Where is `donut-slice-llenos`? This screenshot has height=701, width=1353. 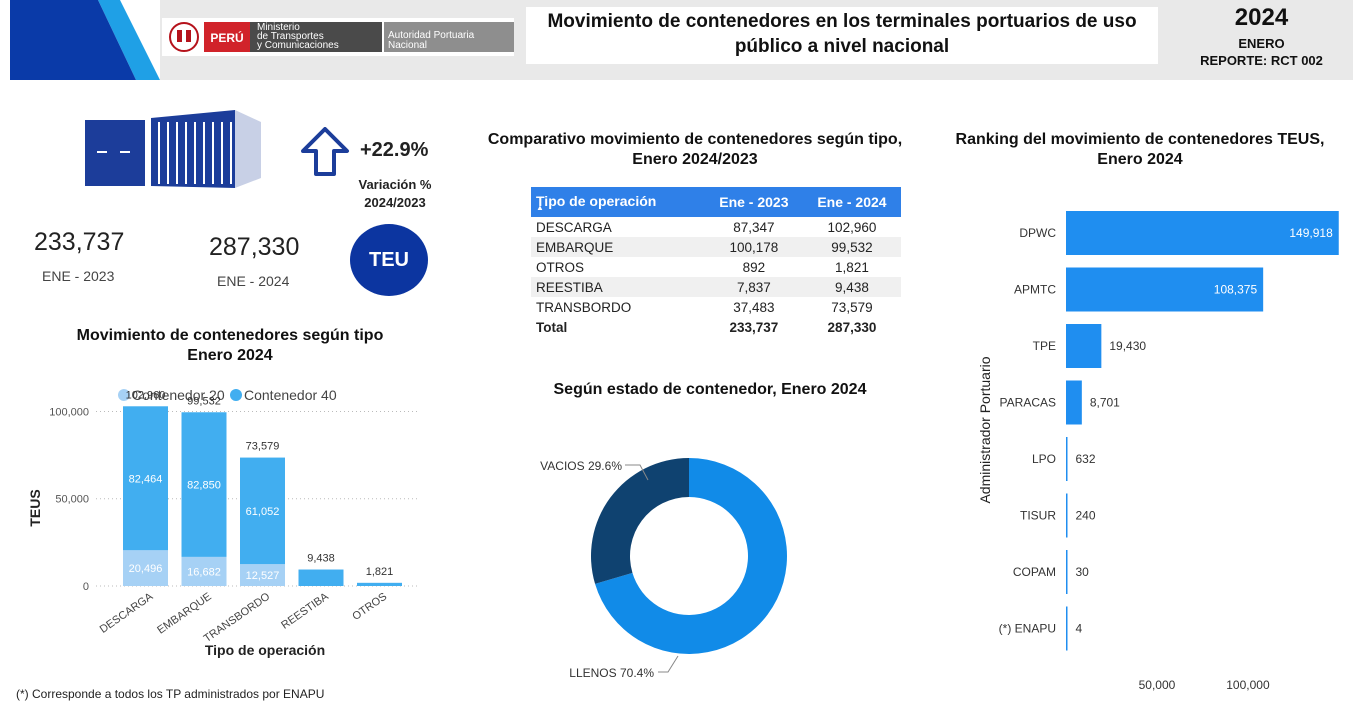
donut-slice-llenos is located at coordinates (691, 556).